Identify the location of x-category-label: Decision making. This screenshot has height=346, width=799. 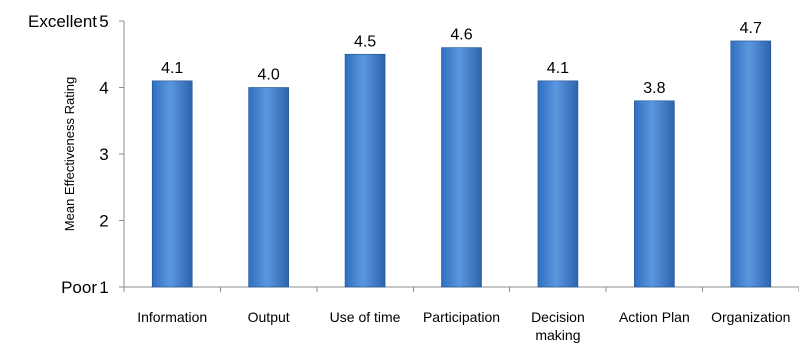
(558, 326).